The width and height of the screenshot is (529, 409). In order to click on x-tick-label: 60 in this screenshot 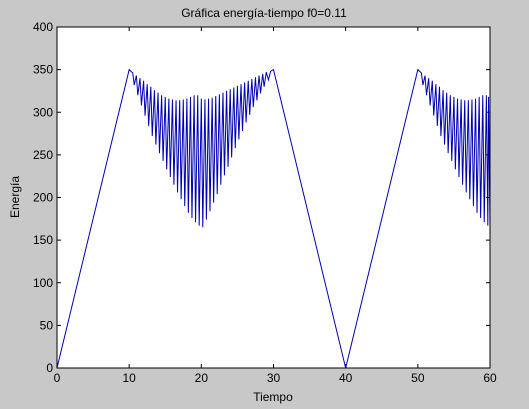, I will do `click(490, 378)`.